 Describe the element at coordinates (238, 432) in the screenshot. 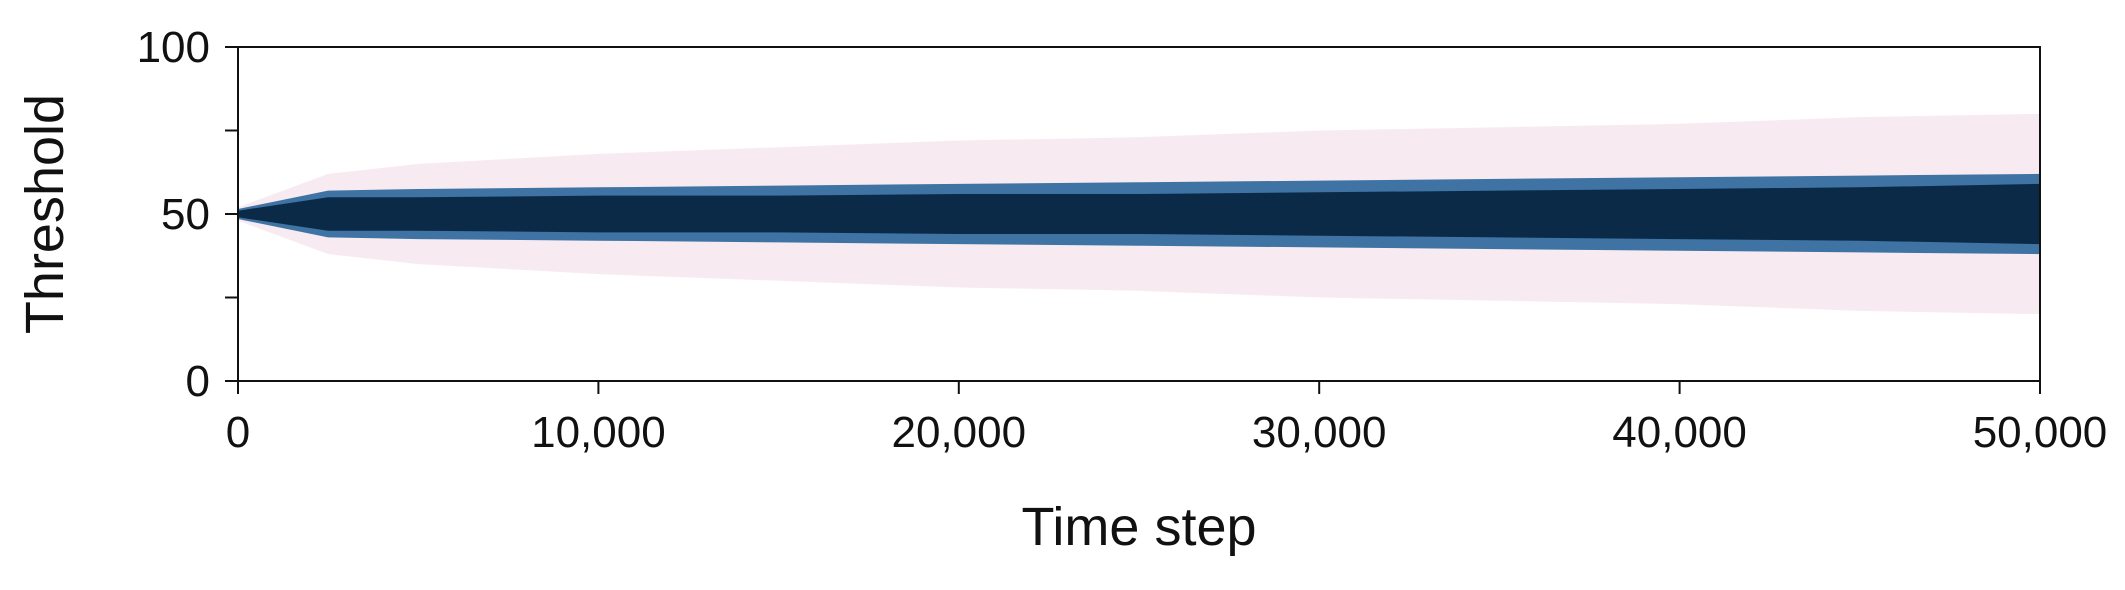

I see `x-tick-label: 0` at that location.